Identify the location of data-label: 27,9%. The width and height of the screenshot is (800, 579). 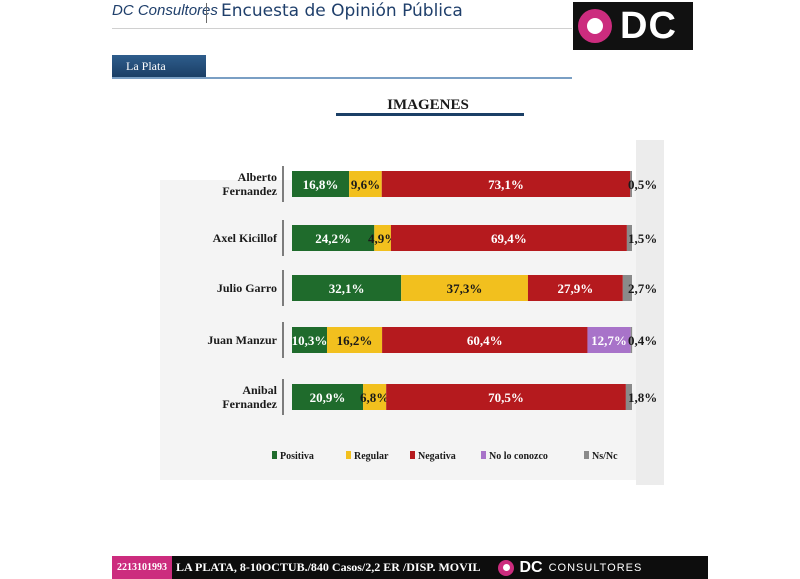
(576, 288).